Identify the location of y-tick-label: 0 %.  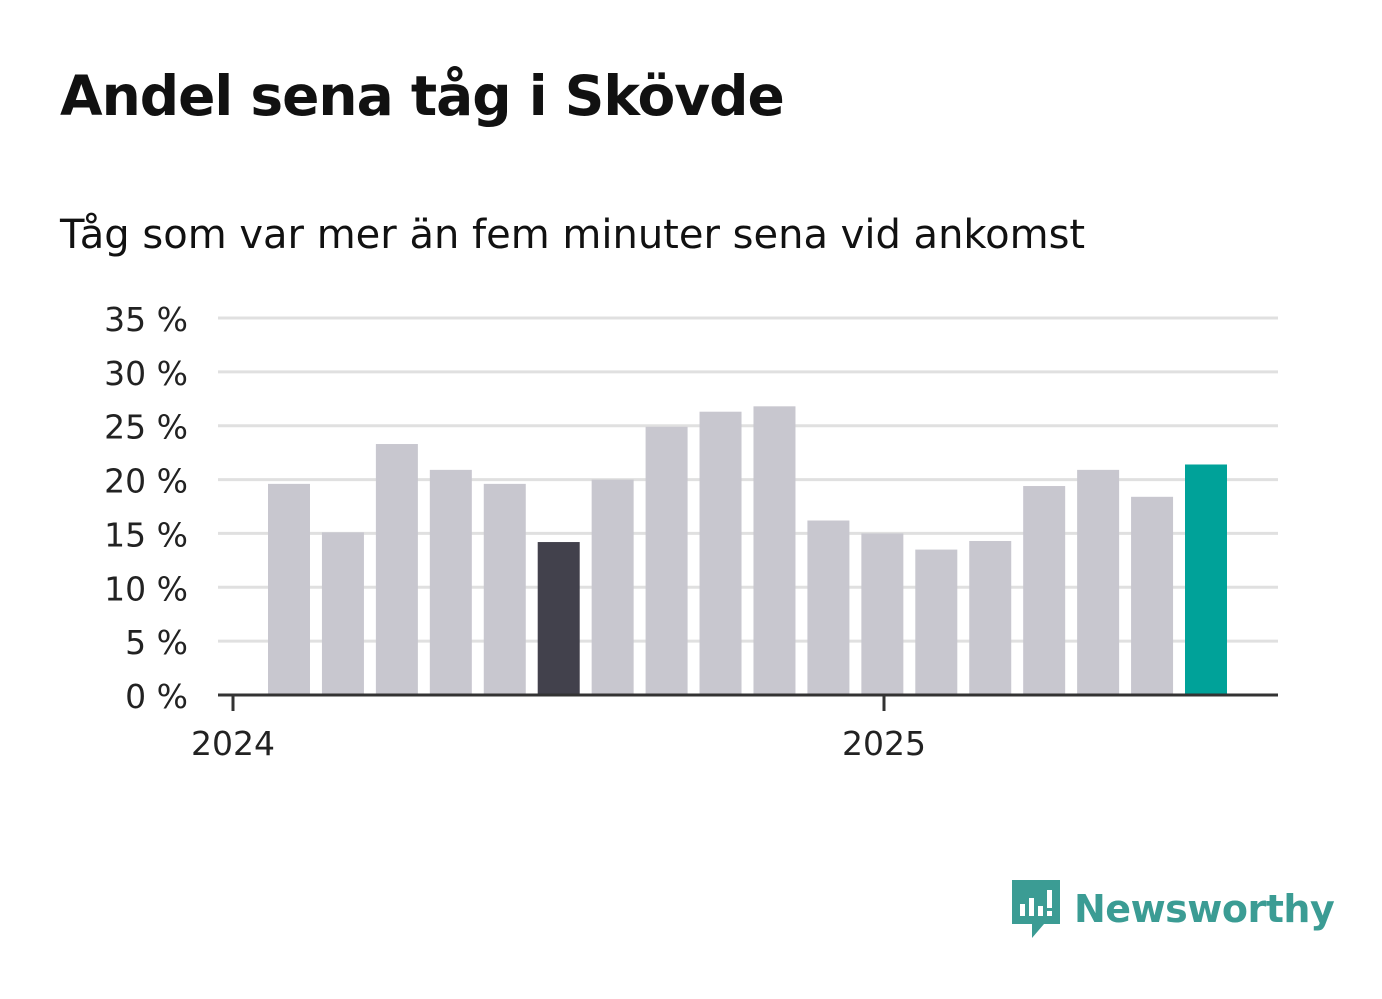
(156, 696).